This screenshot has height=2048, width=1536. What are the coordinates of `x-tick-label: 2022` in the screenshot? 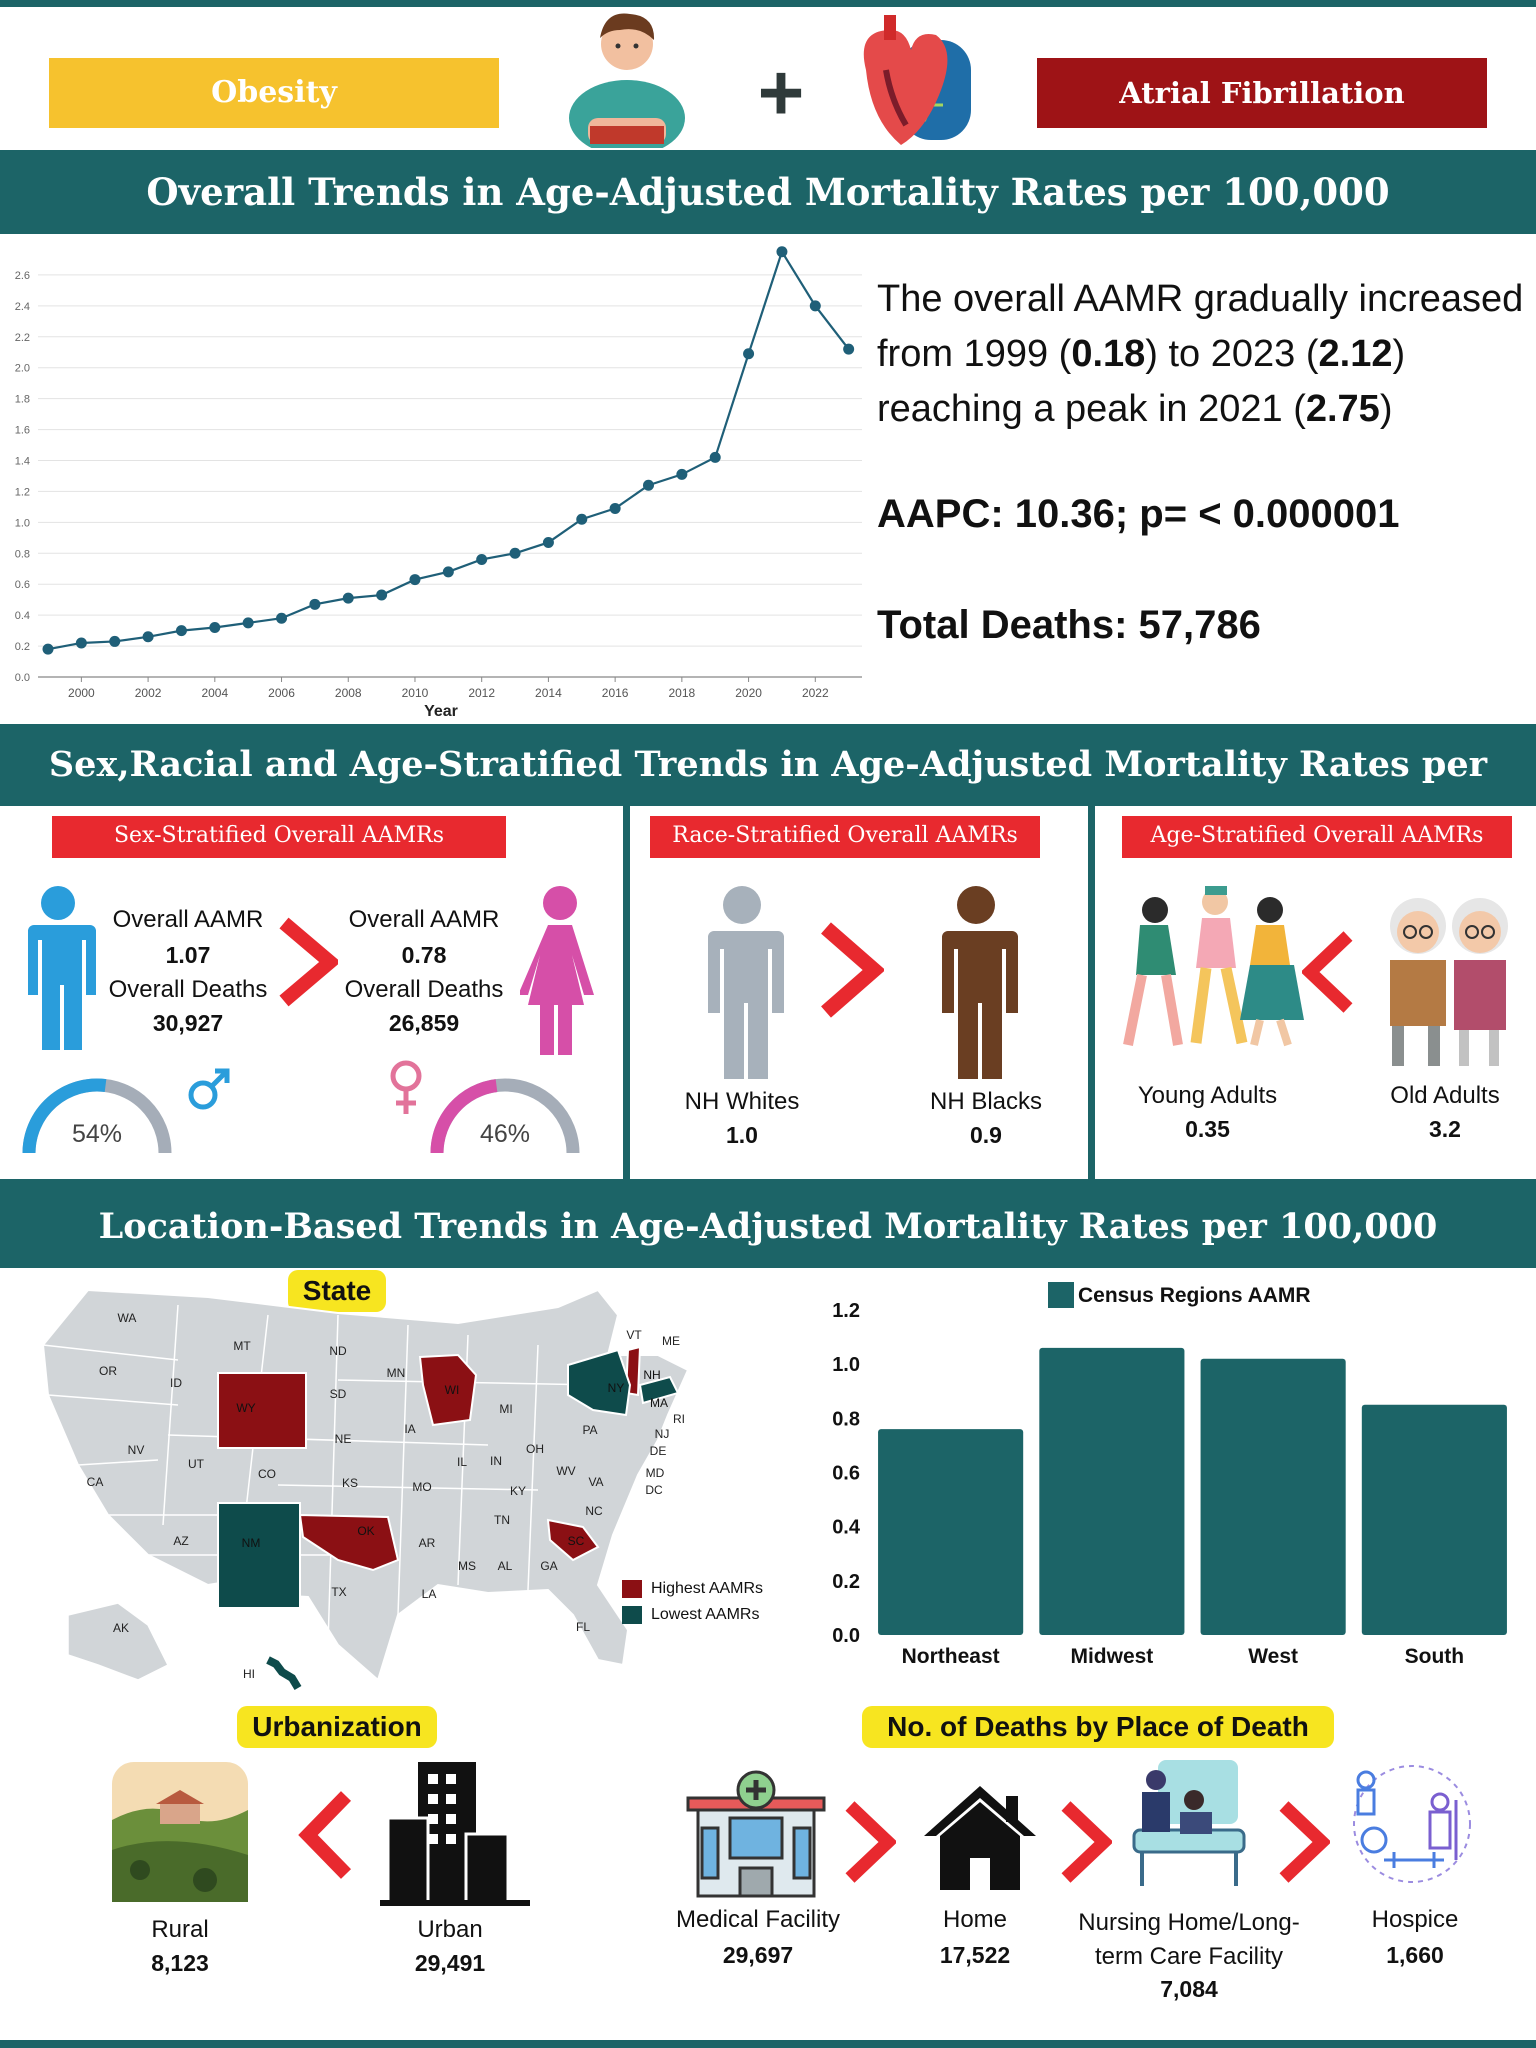 It's located at (815, 693).